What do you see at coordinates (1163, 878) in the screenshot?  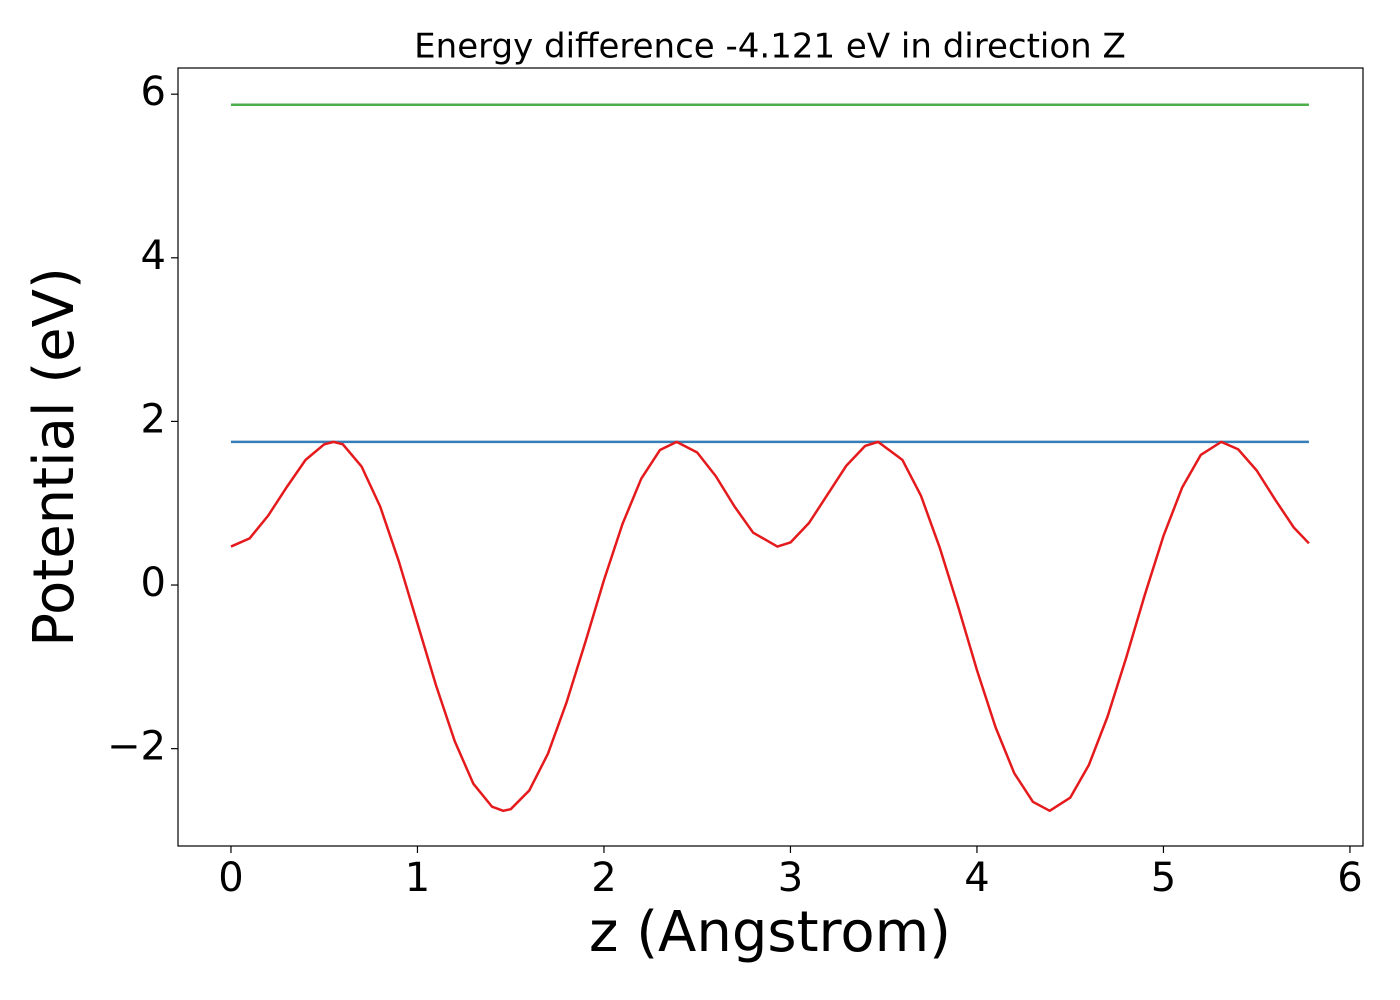 I see `x-tick-label: 5` at bounding box center [1163, 878].